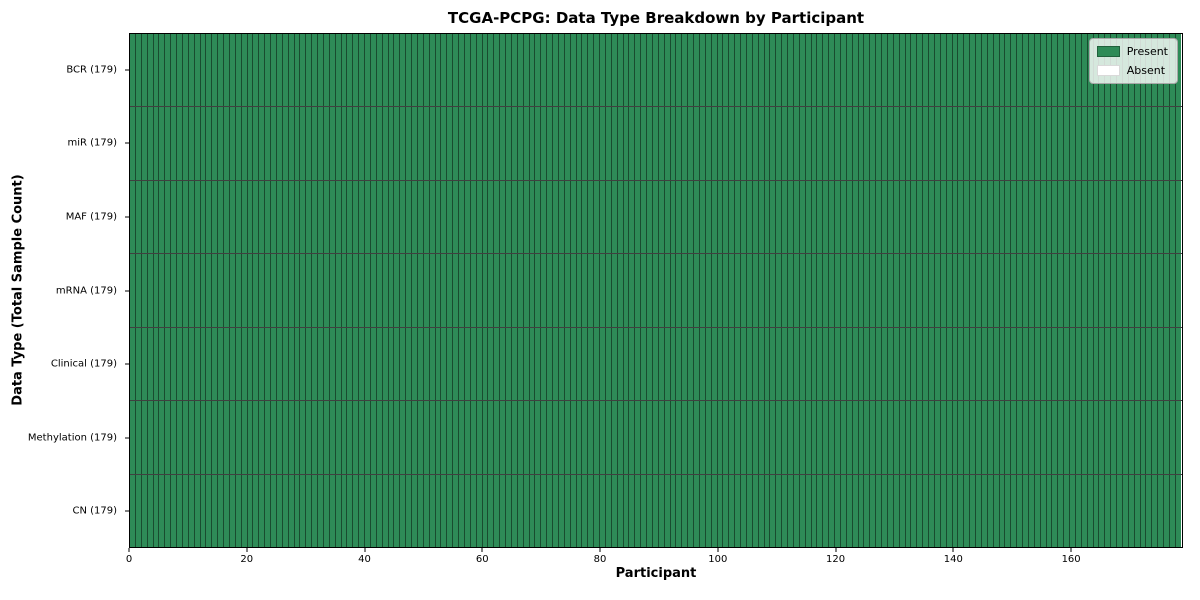  I want to click on legend-swatch-absent, so click(1108, 70).